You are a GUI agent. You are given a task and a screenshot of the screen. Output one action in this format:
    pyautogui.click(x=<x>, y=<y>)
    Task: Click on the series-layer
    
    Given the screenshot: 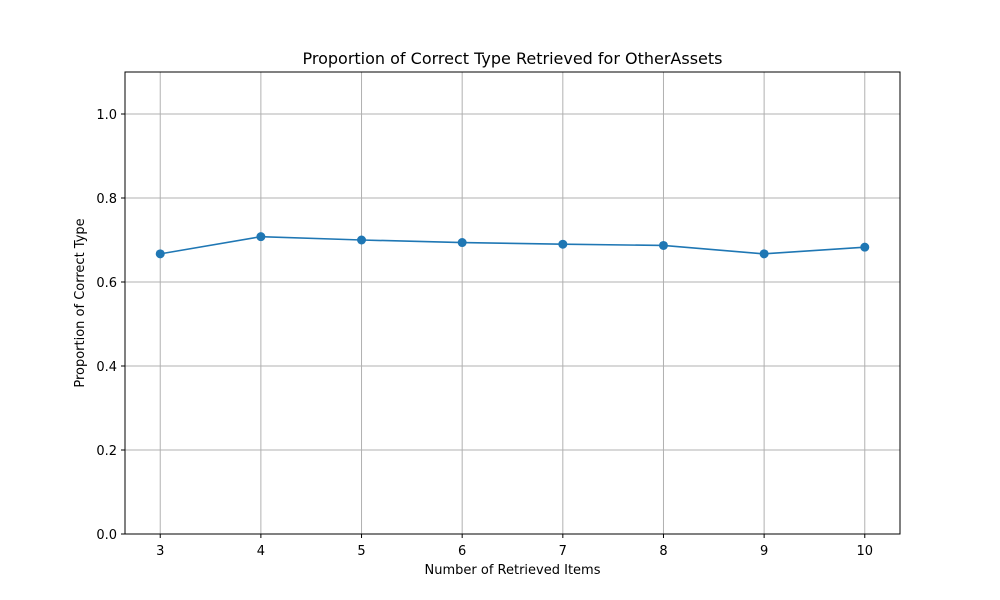 What is the action you would take?
    pyautogui.click(x=512, y=245)
    